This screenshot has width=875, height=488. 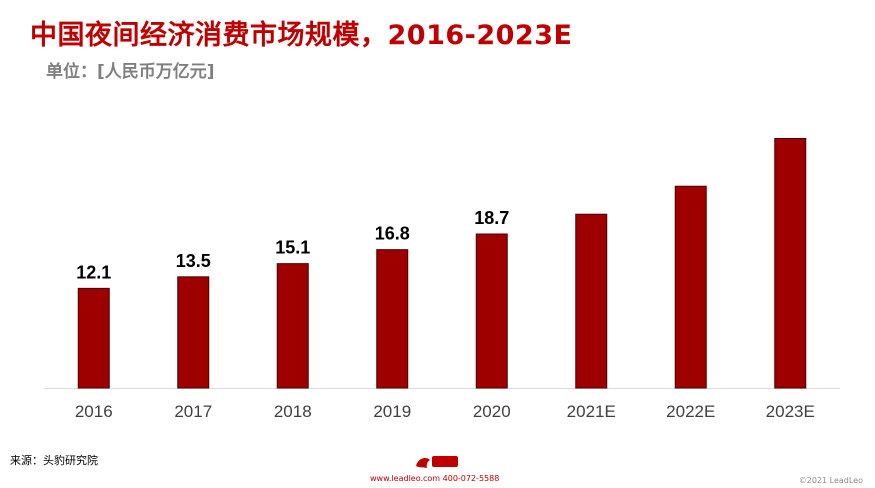 I want to click on source-note: 来源：头豹研究院, so click(x=54, y=460).